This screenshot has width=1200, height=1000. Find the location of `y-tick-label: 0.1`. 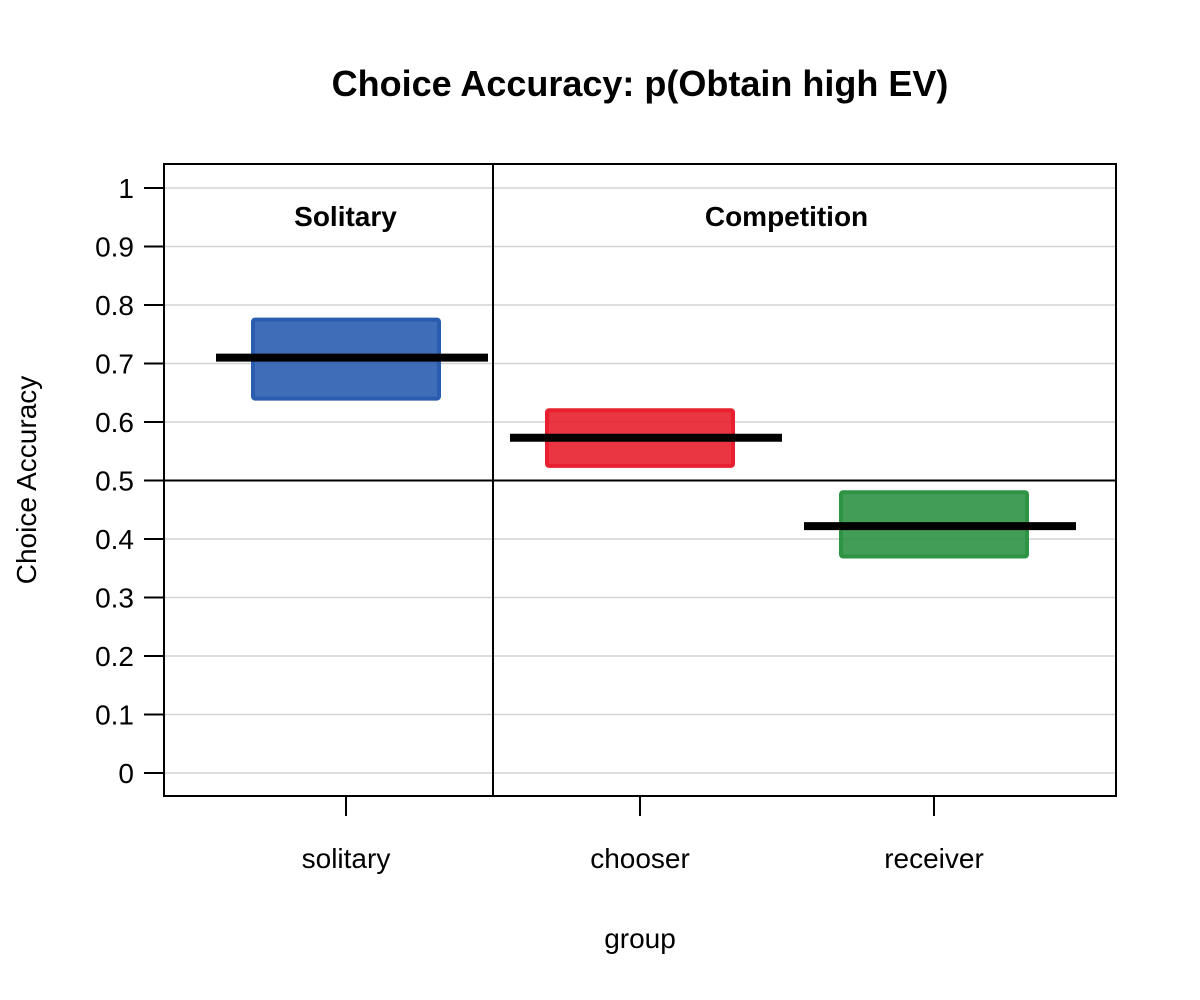

y-tick-label: 0.1 is located at coordinates (114, 715).